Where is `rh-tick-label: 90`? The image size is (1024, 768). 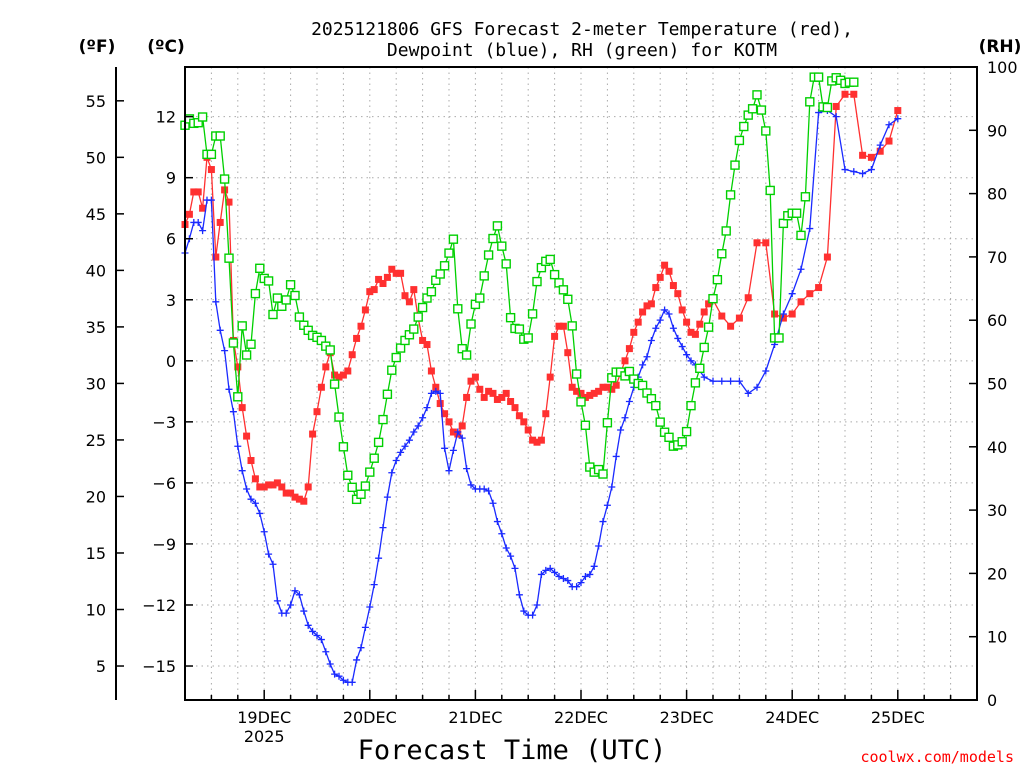 rh-tick-label: 90 is located at coordinates (997, 130).